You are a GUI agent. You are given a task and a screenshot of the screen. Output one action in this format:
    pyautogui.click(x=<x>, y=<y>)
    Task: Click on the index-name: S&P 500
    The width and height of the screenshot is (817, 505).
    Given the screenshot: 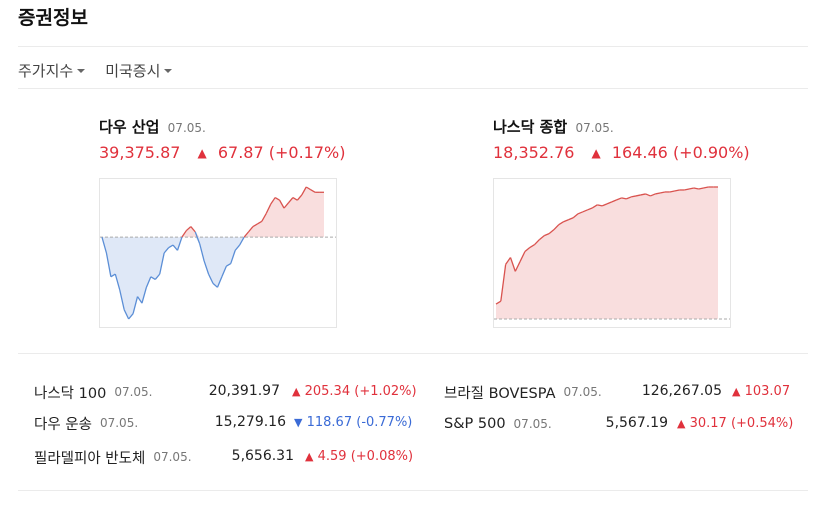 What is the action you would take?
    pyautogui.click(x=475, y=424)
    